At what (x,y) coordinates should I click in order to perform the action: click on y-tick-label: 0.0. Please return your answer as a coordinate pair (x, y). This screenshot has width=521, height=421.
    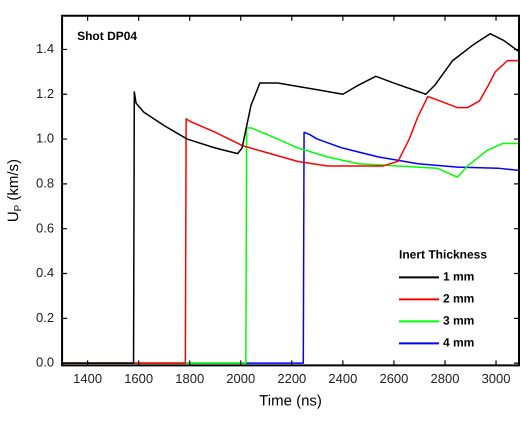
    Looking at the image, I should click on (45, 362).